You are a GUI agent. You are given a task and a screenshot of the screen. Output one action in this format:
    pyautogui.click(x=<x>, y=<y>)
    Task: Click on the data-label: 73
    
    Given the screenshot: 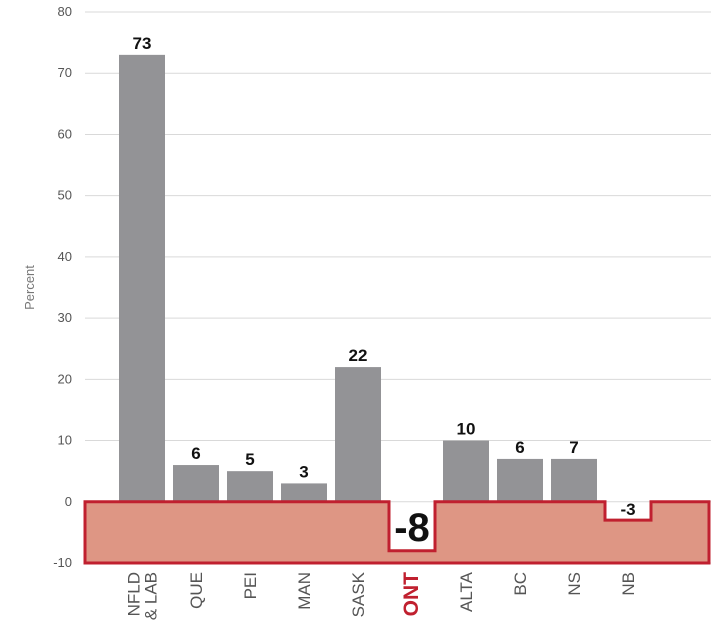 What is the action you would take?
    pyautogui.click(x=142, y=43)
    